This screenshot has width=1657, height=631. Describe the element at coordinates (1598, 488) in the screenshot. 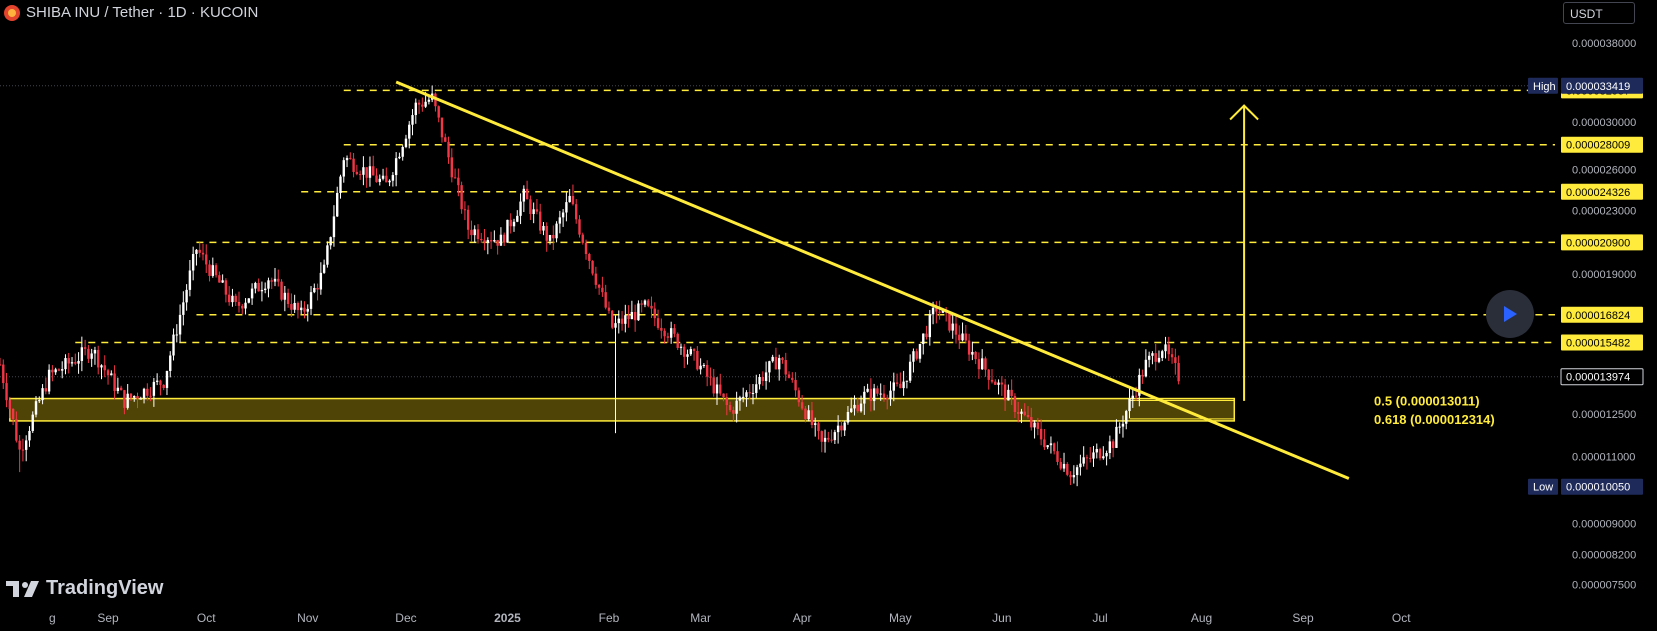

I see `low-price-label: 0.000010050` at that location.